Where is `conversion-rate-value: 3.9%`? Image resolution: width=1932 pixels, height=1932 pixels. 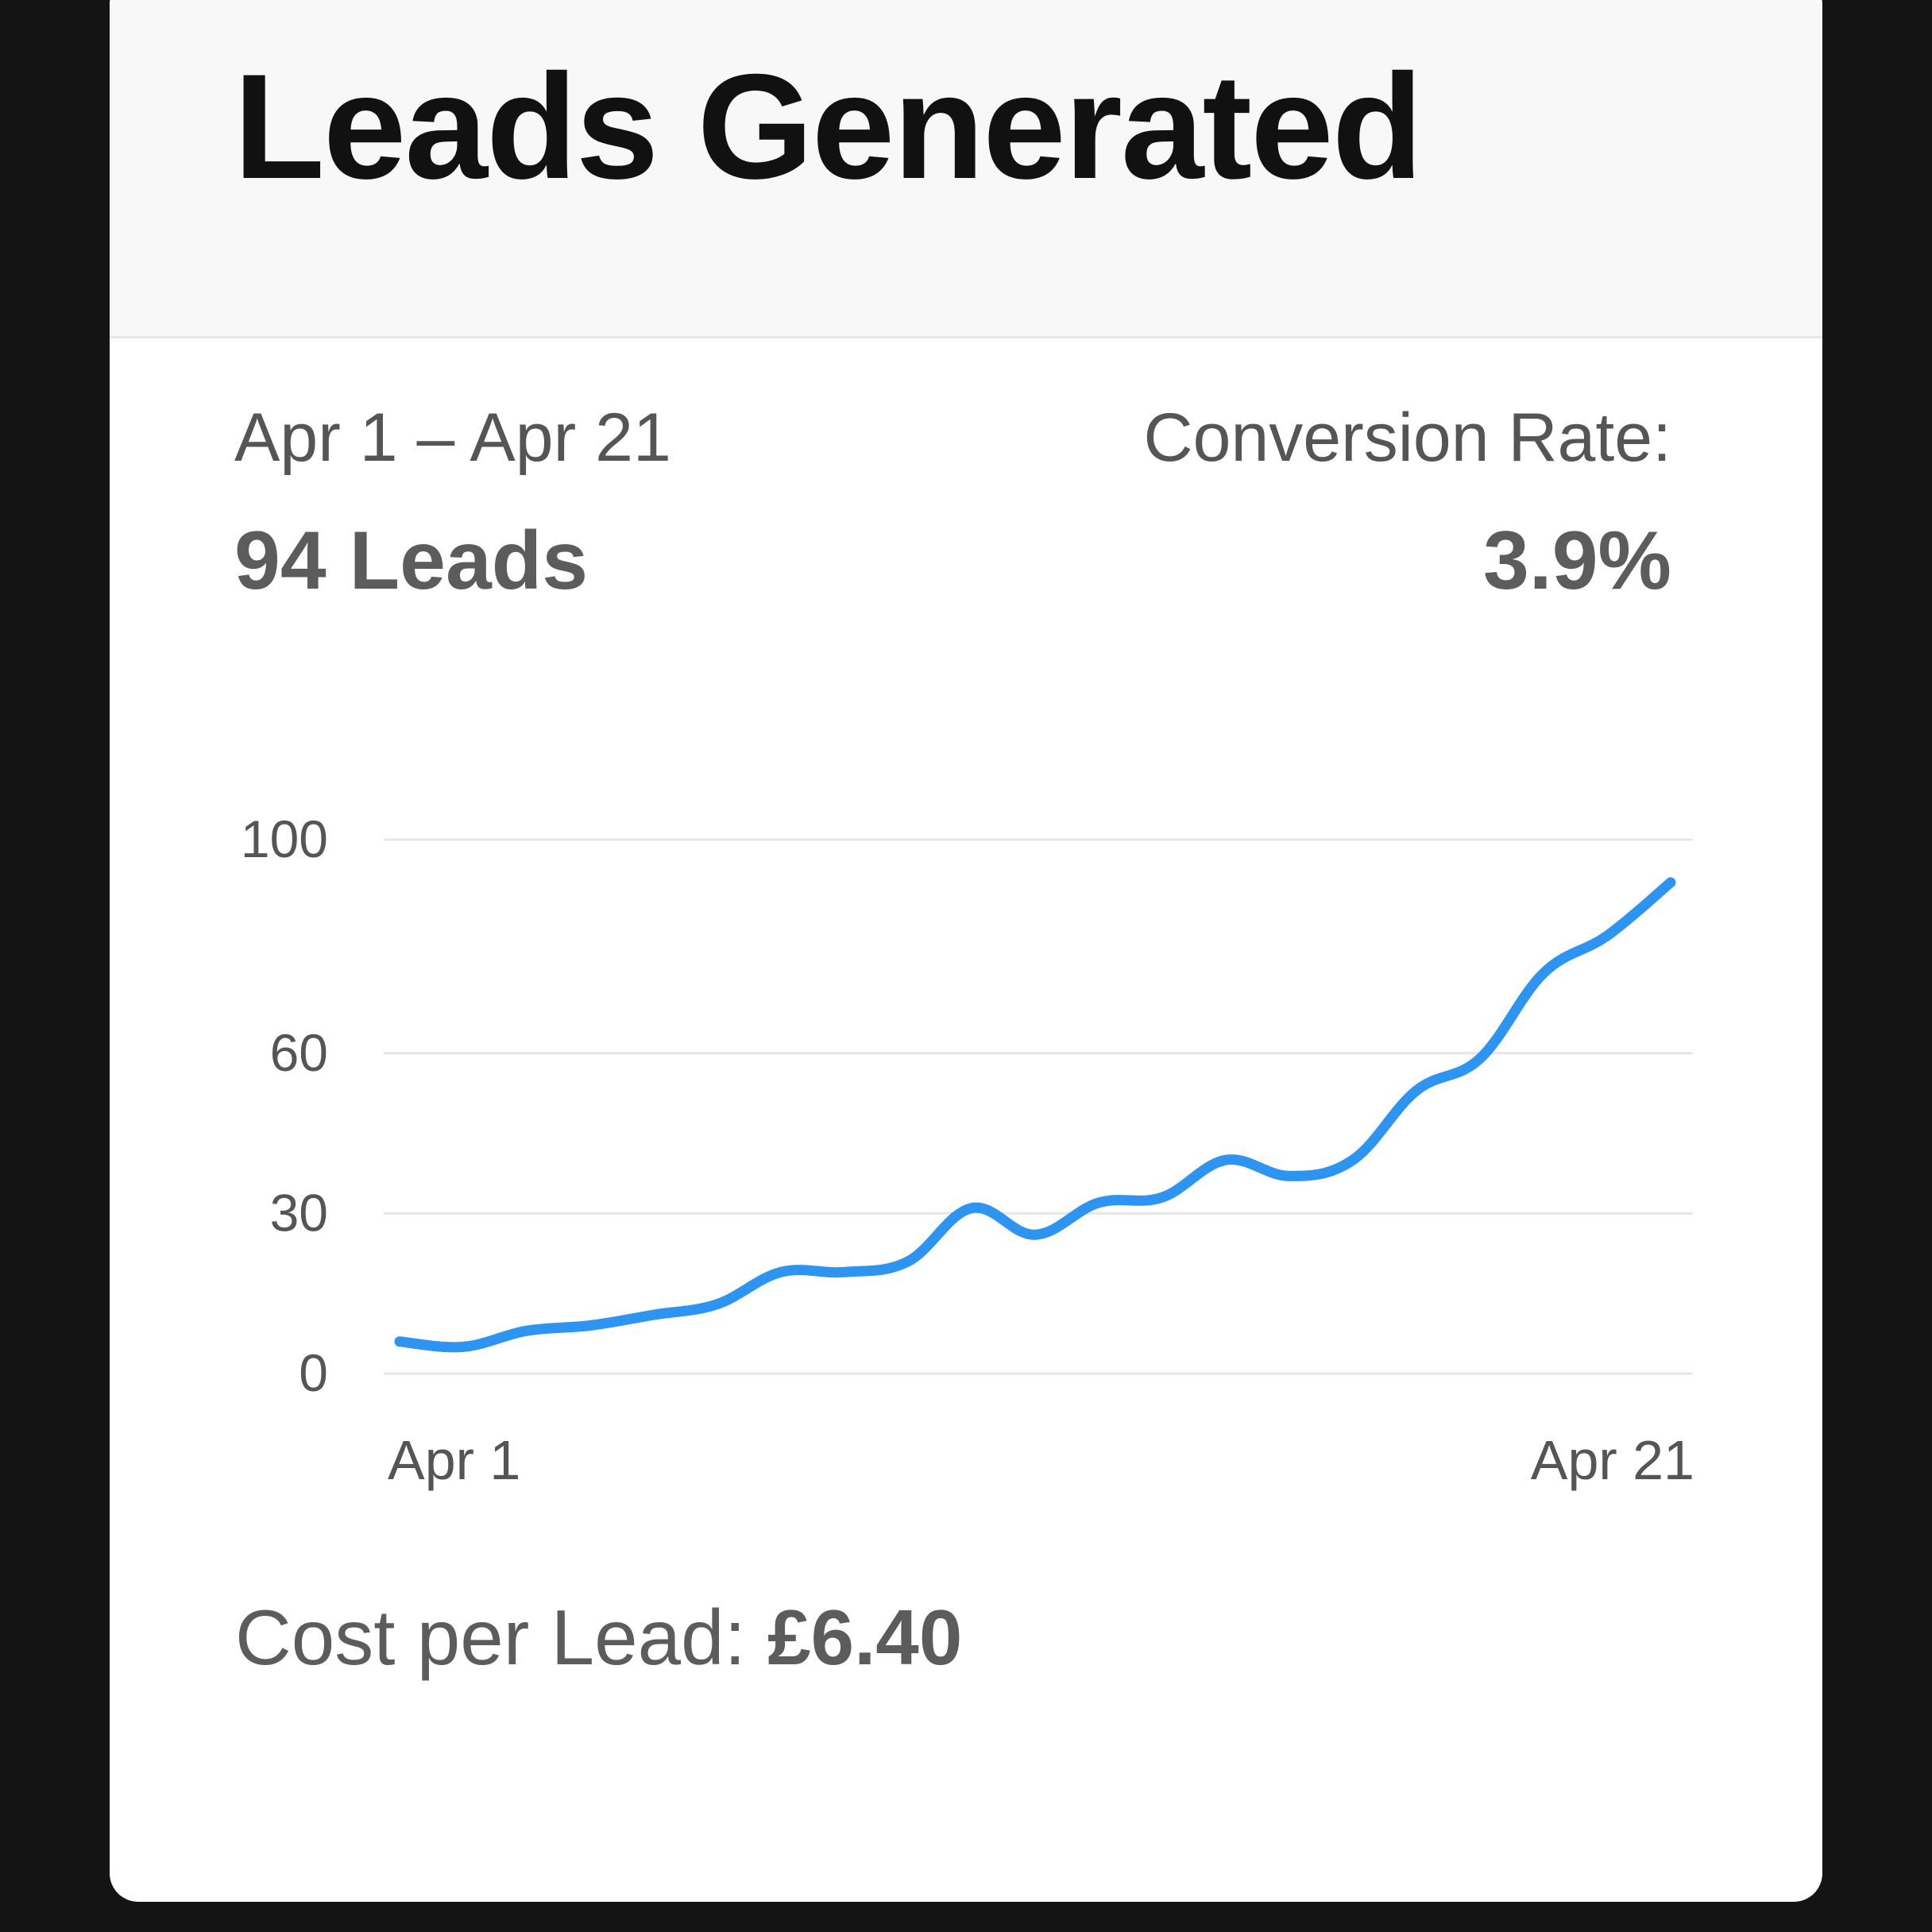
conversion-rate-value: 3.9% is located at coordinates (1576, 561).